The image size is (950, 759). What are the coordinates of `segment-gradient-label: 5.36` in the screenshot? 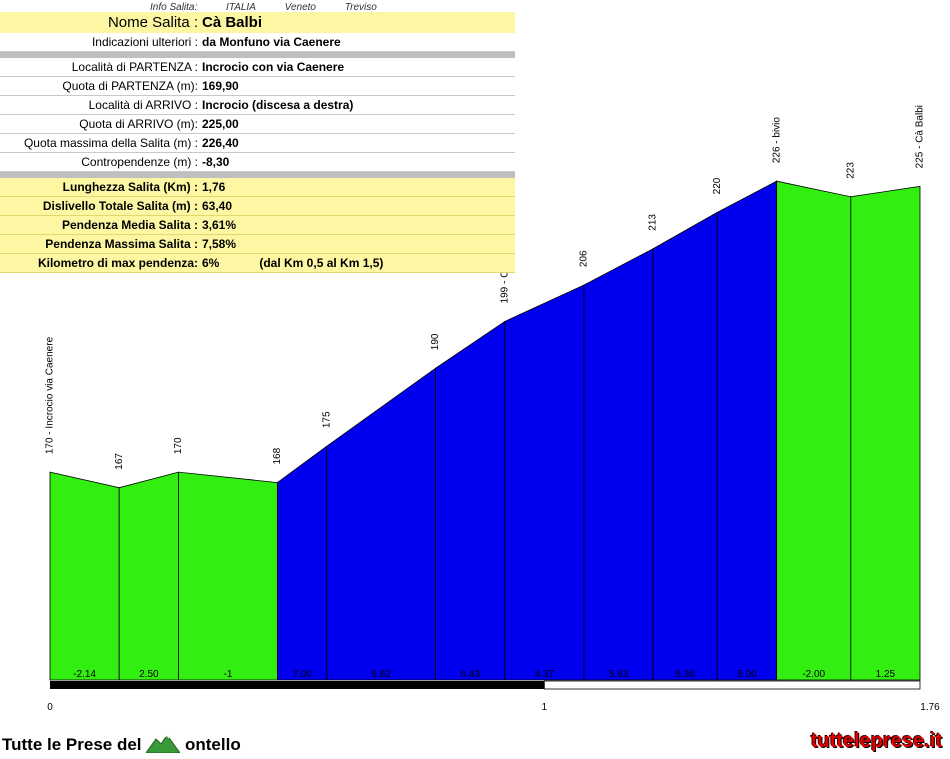 It's located at (685, 674).